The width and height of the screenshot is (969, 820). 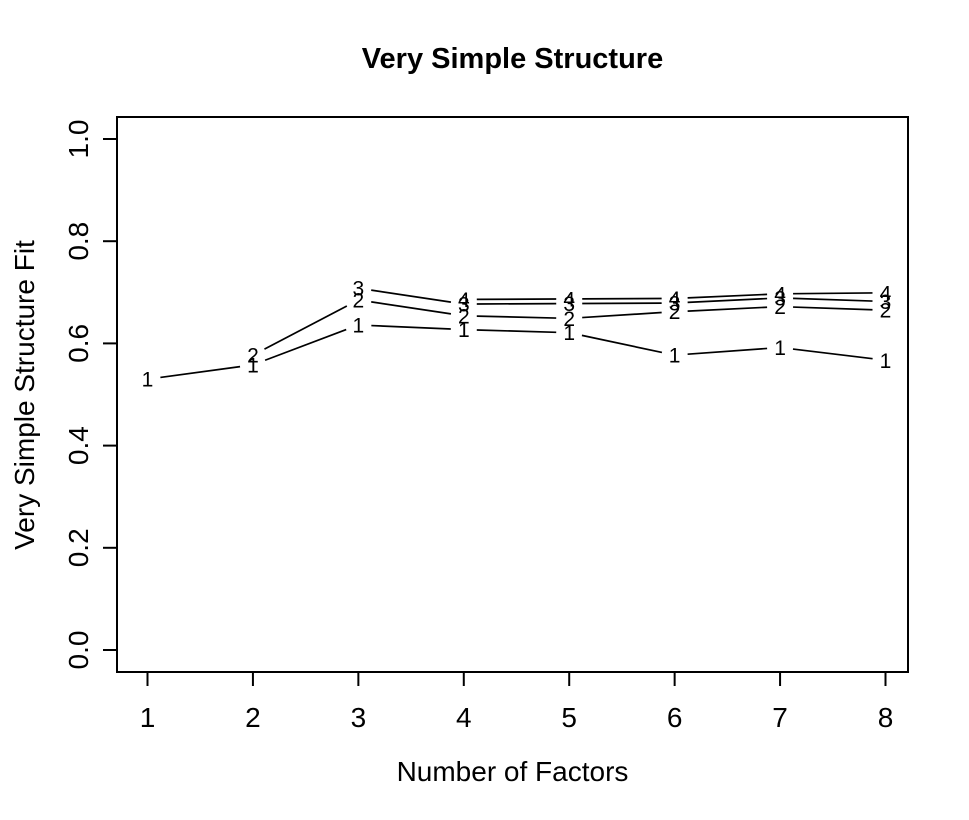 I want to click on x-axis-title: Number of Factors, so click(x=512, y=771).